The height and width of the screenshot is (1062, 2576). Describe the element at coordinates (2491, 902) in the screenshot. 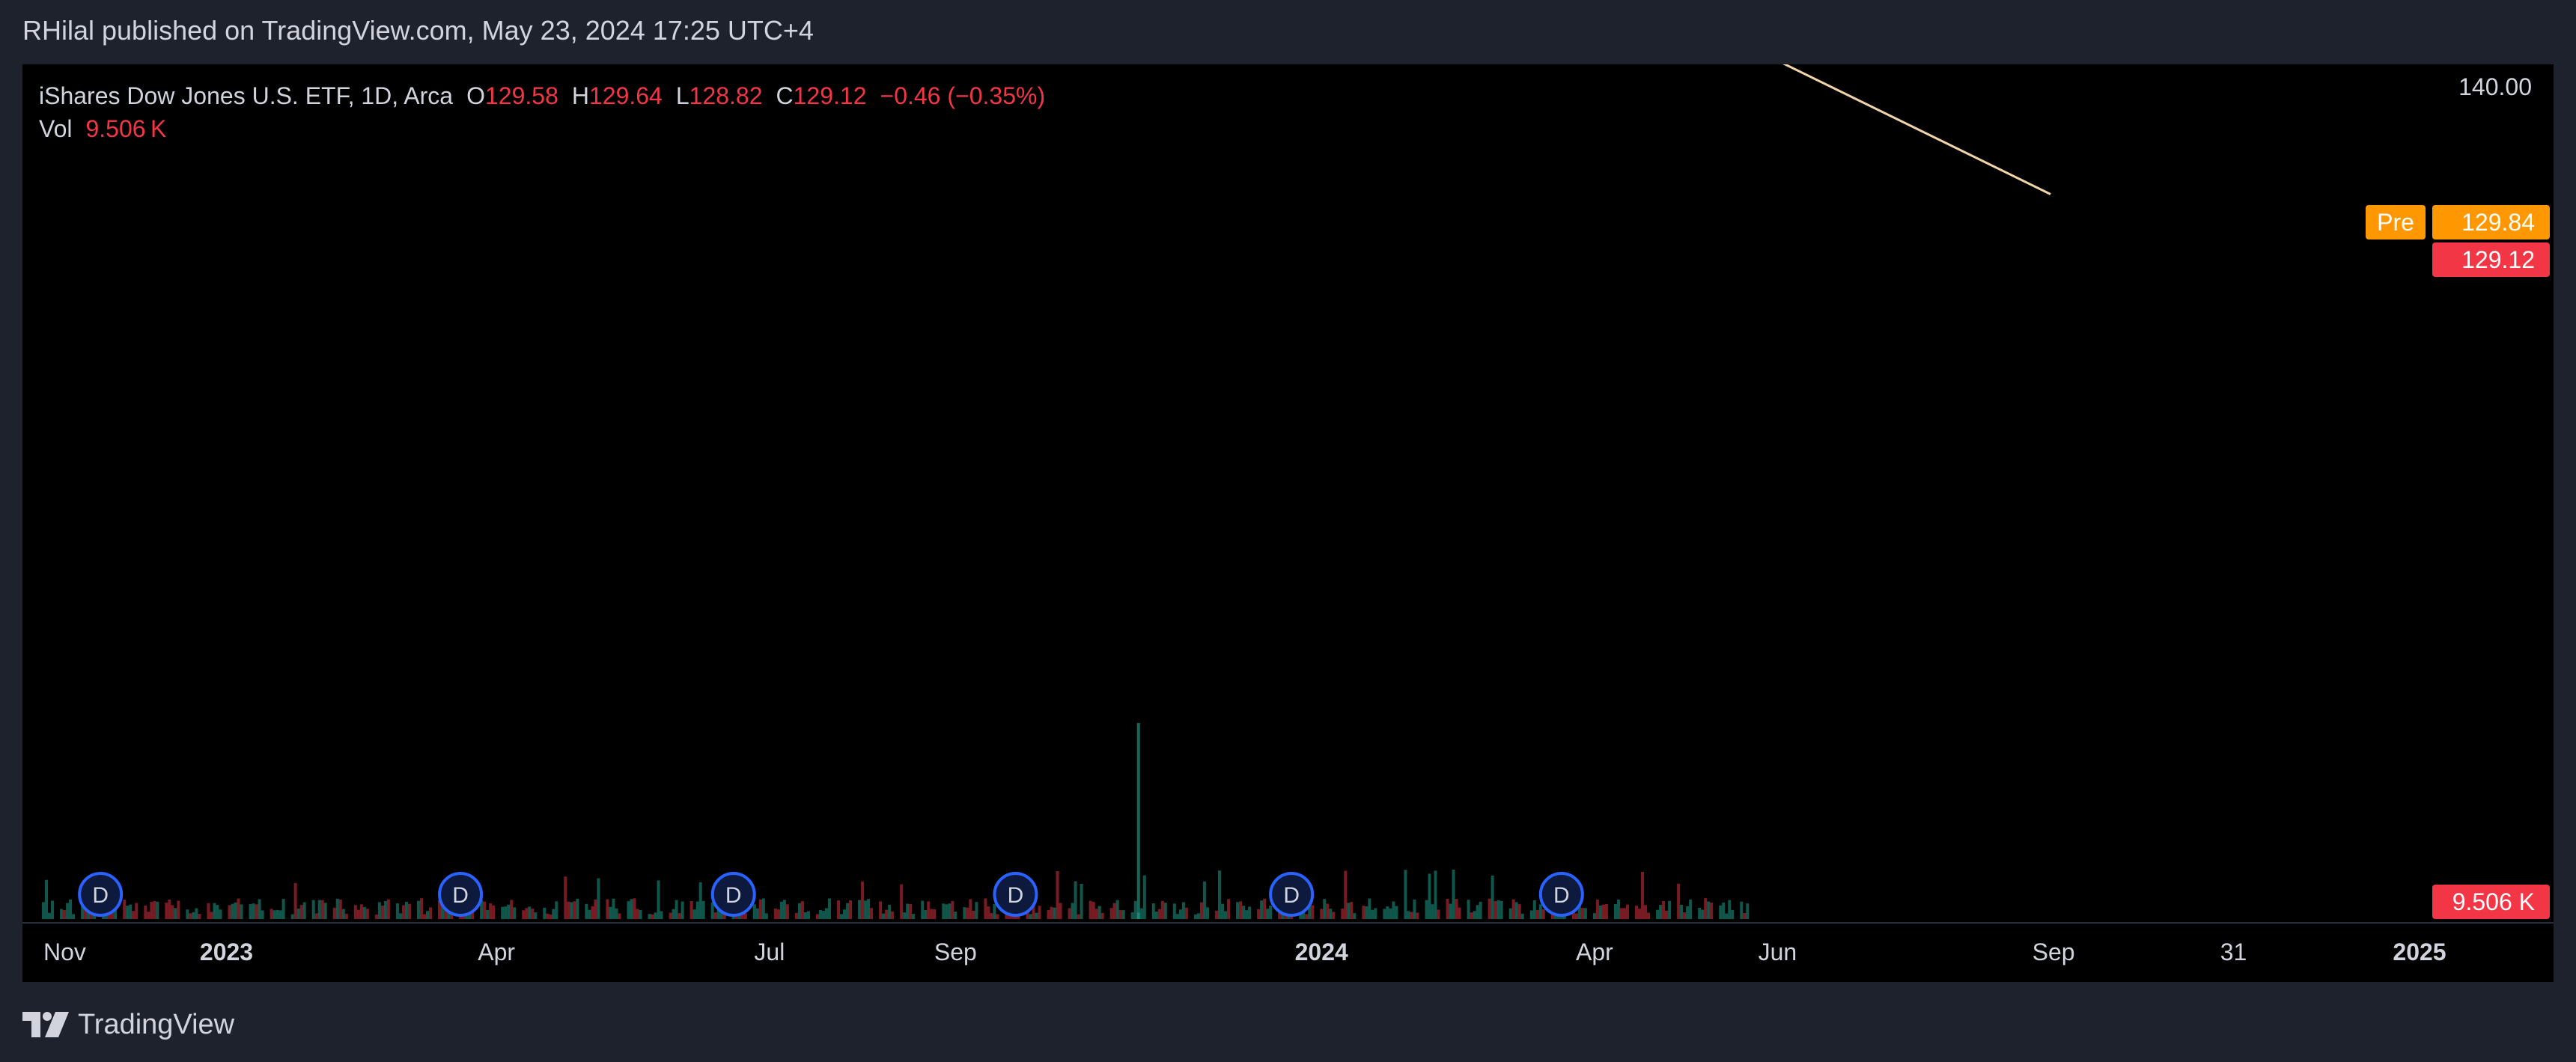

I see `volume-badge: 9.506 K` at that location.